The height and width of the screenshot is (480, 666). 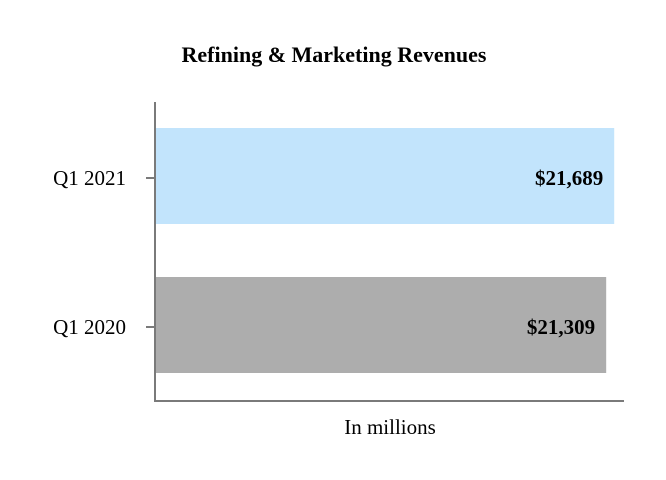 What do you see at coordinates (569, 178) in the screenshot?
I see `bar-value-label: $21,689` at bounding box center [569, 178].